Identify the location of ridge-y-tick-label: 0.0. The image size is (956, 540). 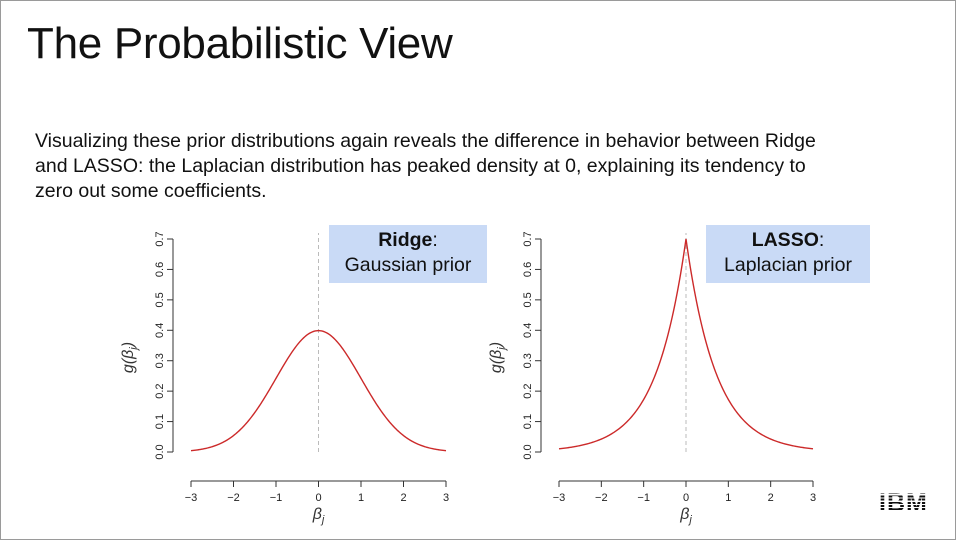
(160, 451).